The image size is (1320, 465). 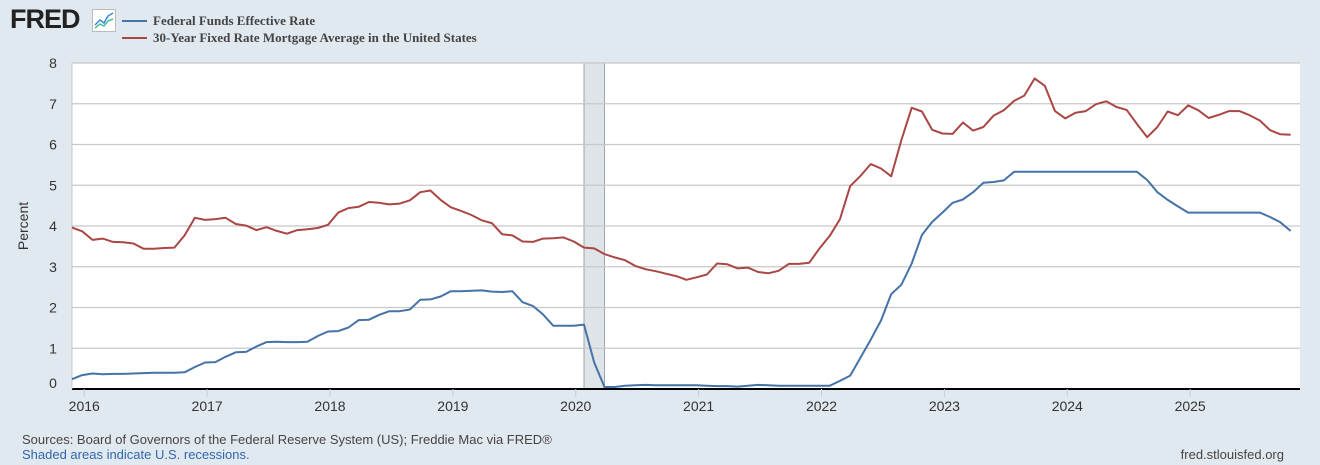 What do you see at coordinates (53, 383) in the screenshot?
I see `y-tick-label: 0` at bounding box center [53, 383].